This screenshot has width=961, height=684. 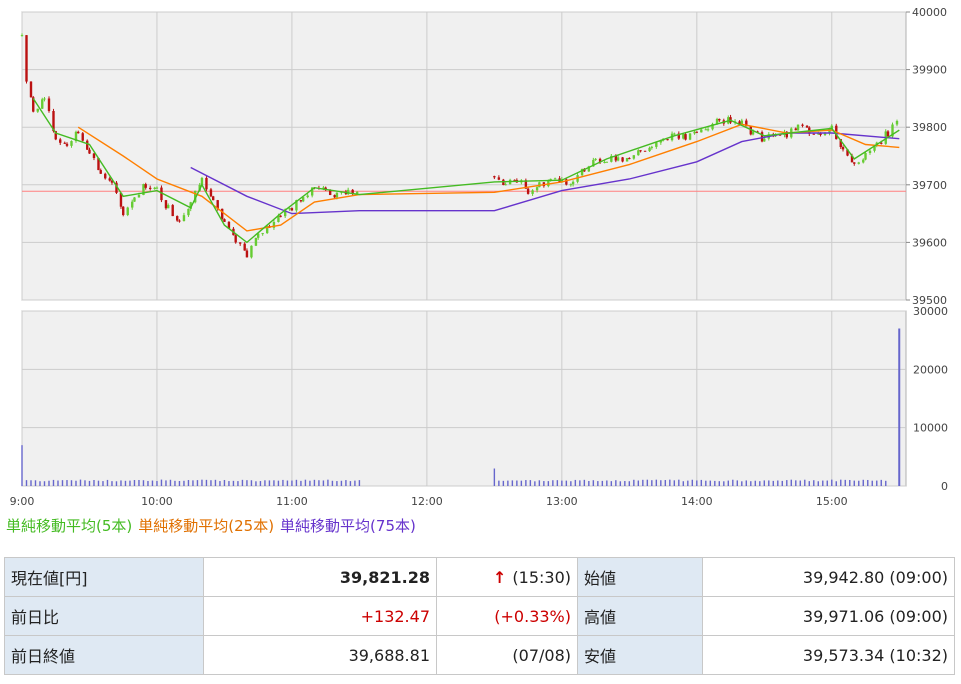 What do you see at coordinates (929, 300) in the screenshot?
I see `price-tick-label: 39500` at bounding box center [929, 300].